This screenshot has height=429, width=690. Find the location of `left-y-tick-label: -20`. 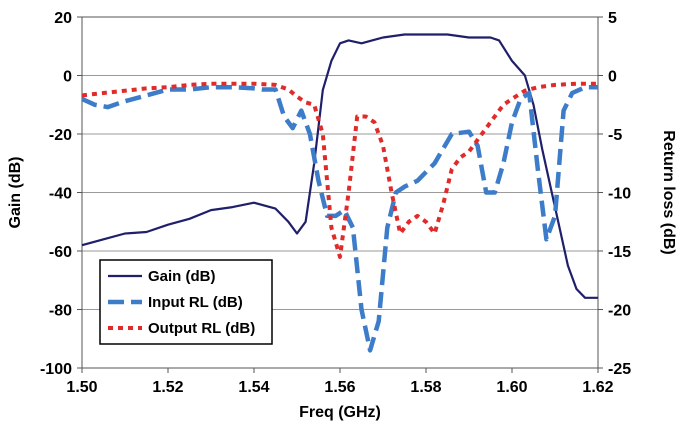

left-y-tick-label: -20 is located at coordinates (60, 135).